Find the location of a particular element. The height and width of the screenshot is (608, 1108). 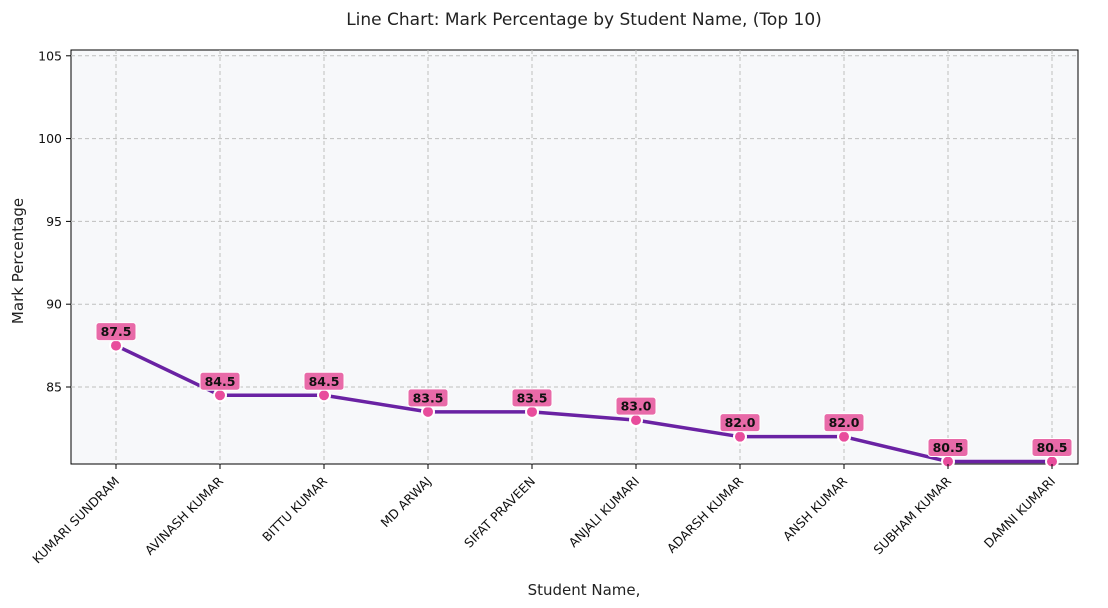

x-tick-label-3: MD ARWAJ is located at coordinates (406, 502).